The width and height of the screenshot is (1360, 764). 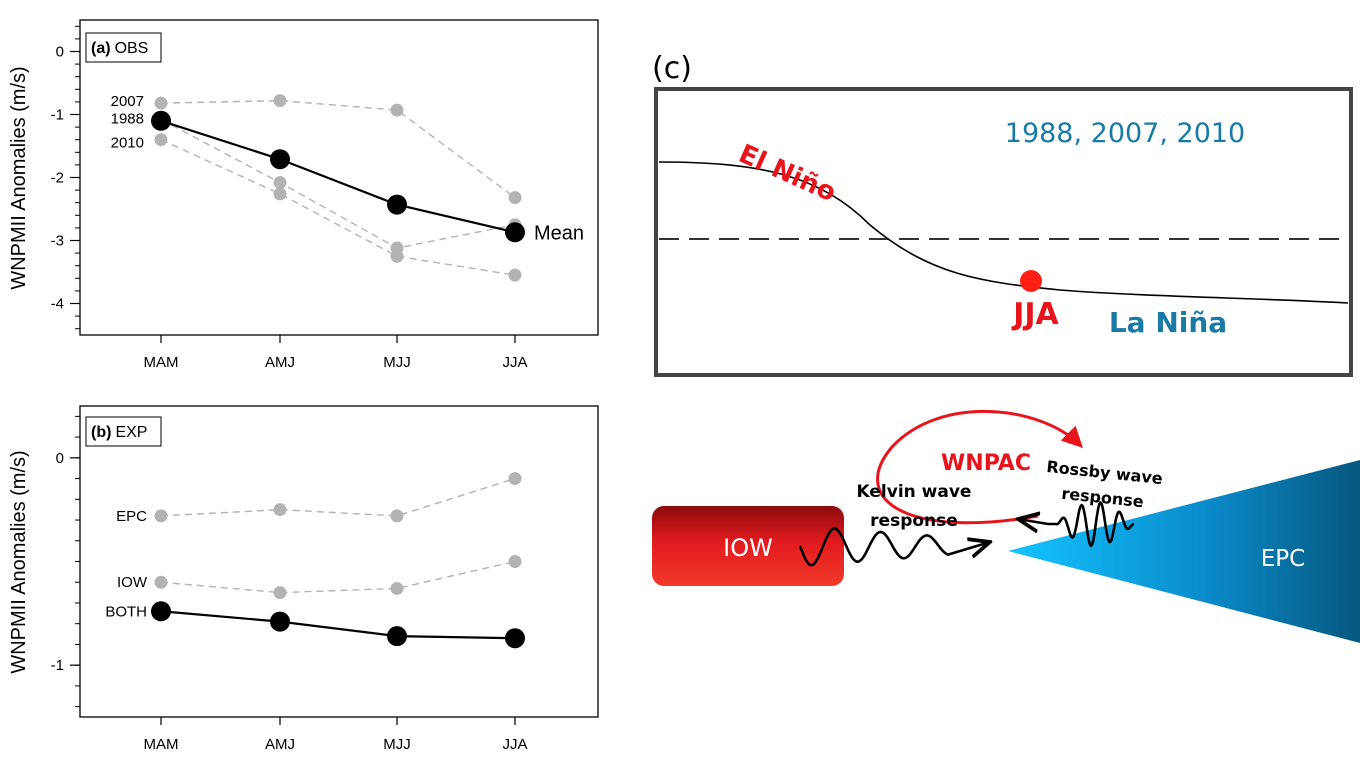 What do you see at coordinates (127, 119) in the screenshot?
I see `series-label-1988: 1988` at bounding box center [127, 119].